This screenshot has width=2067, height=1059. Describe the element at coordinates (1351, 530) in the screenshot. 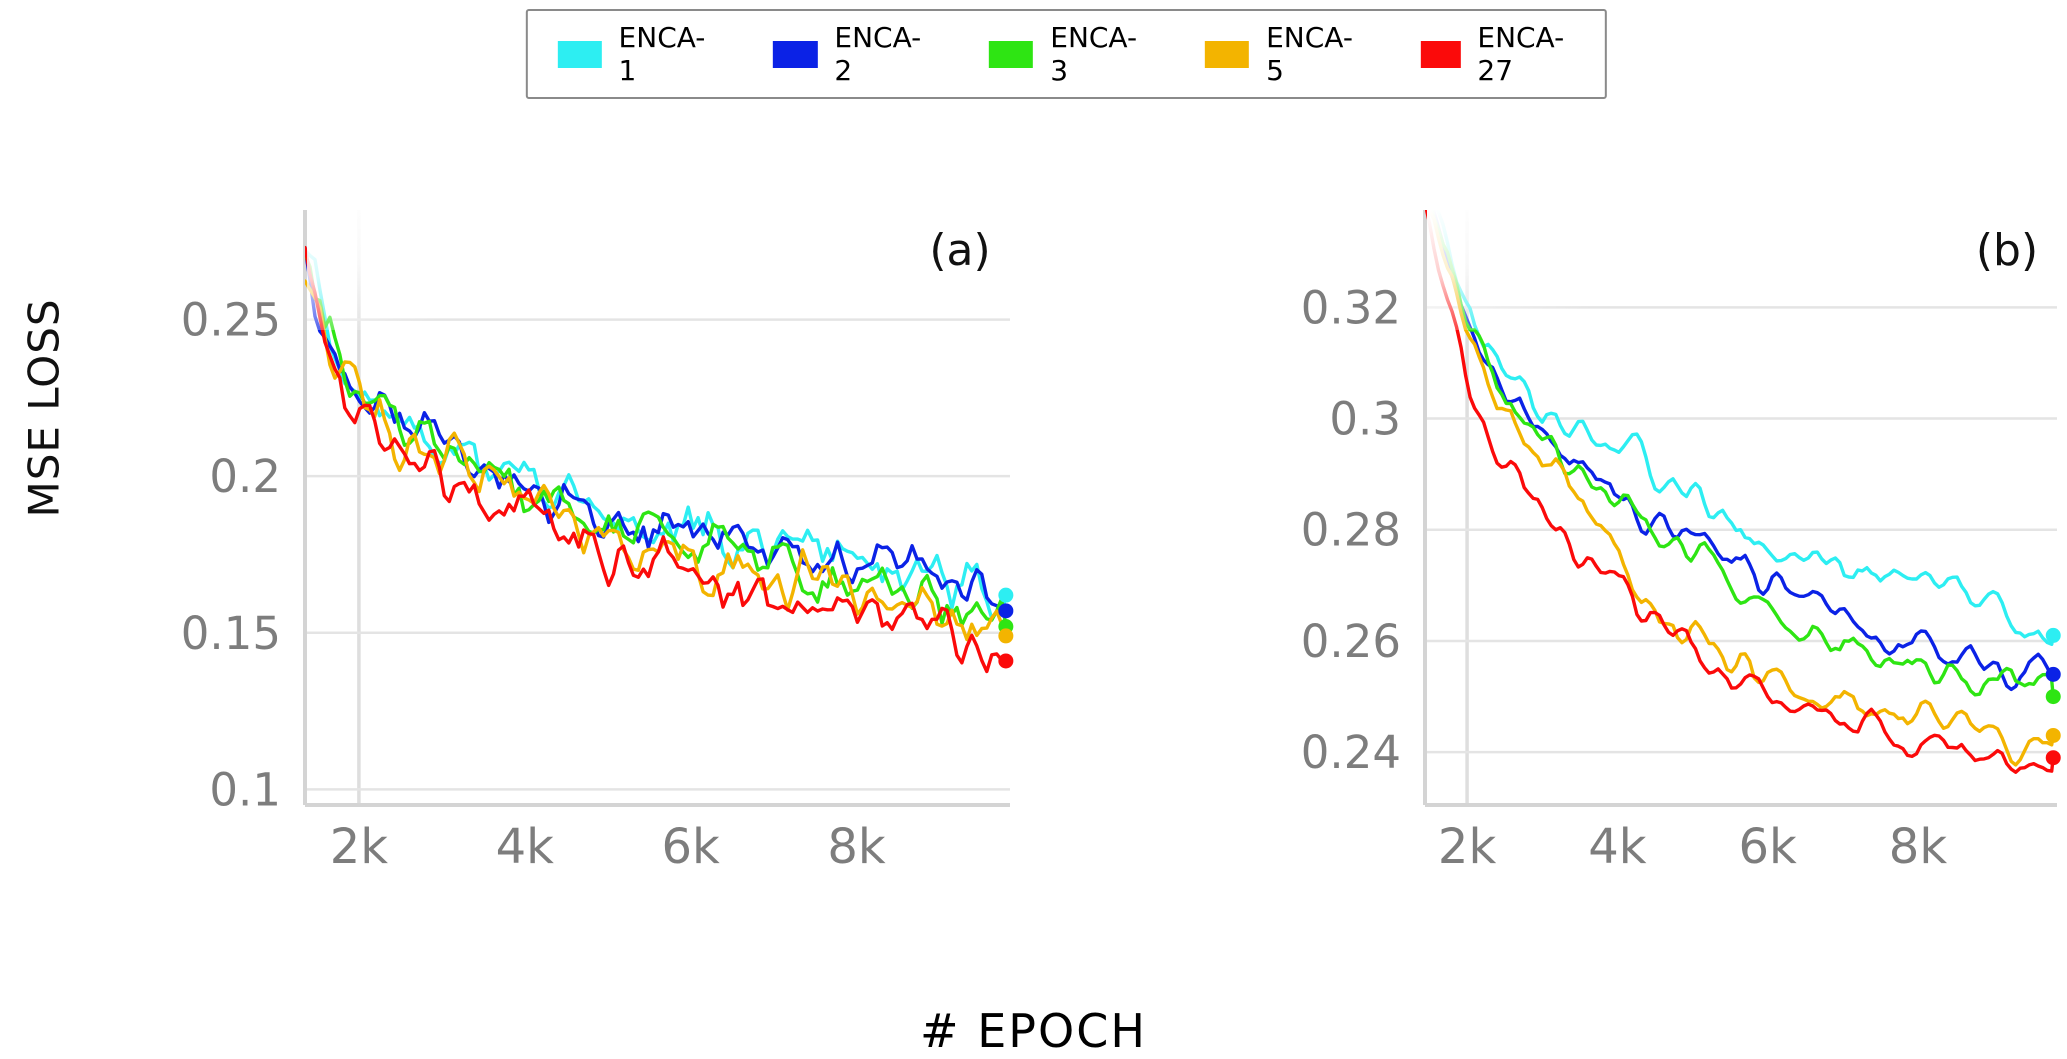

I see `y-tick-label: 0.28` at that location.